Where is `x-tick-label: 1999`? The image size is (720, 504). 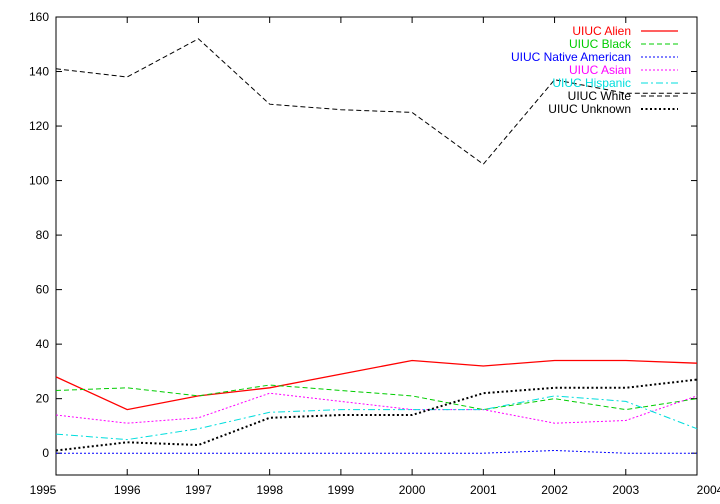
x-tick-label: 1999 is located at coordinates (341, 490).